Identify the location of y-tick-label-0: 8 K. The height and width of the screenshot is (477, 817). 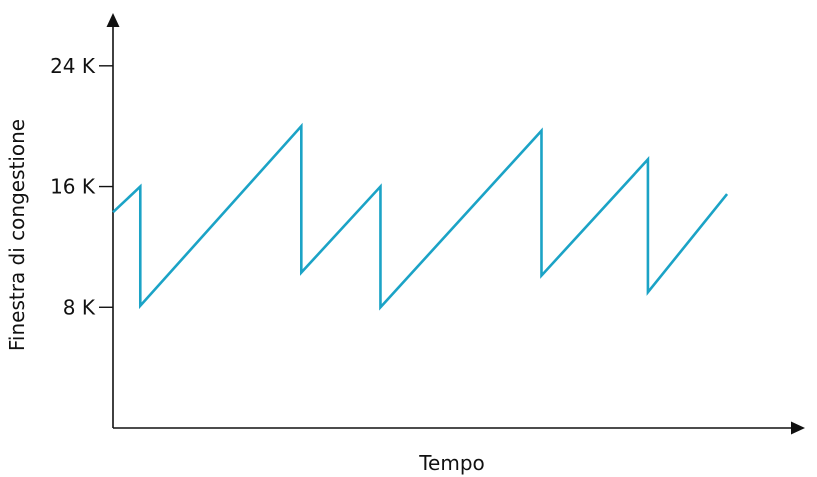
(79, 307).